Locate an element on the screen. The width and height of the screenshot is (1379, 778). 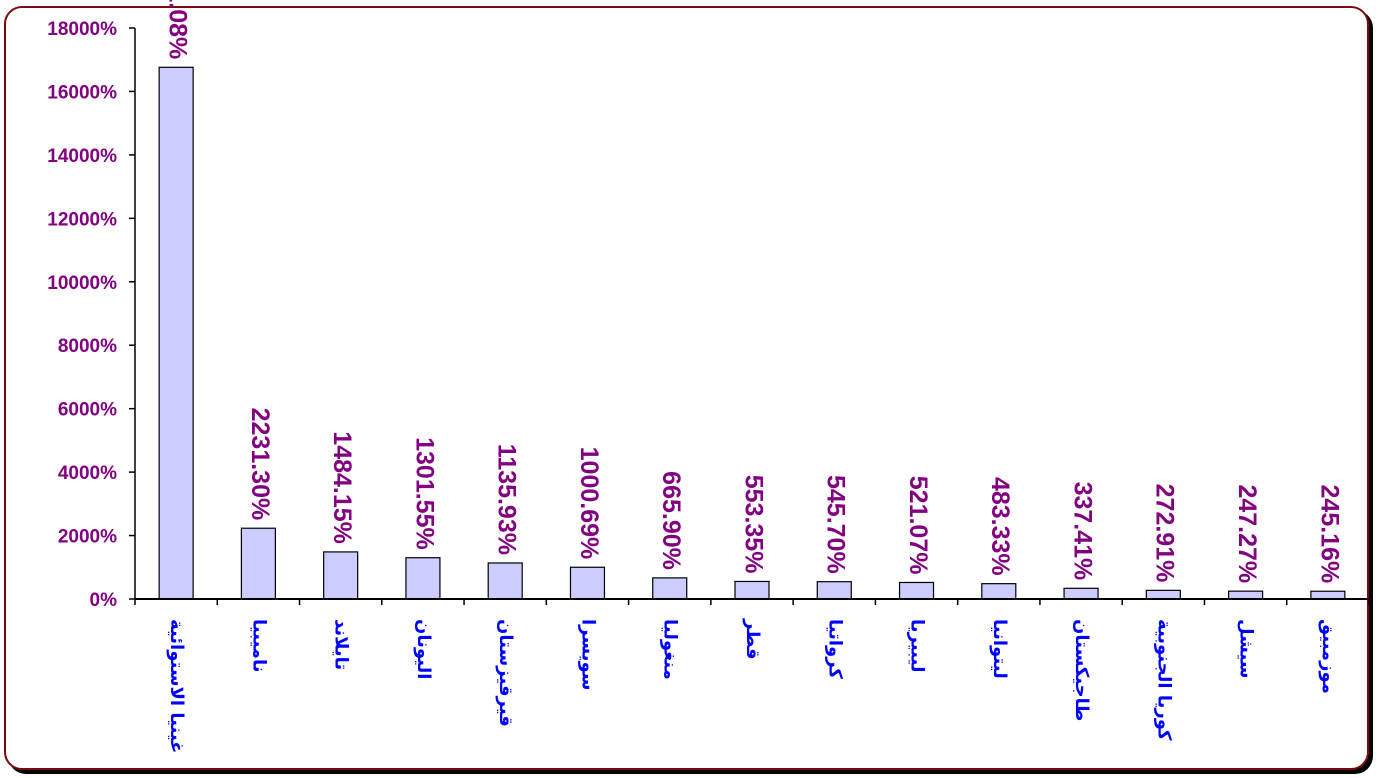
data-label: 1000.69% is located at coordinates (589, 503).